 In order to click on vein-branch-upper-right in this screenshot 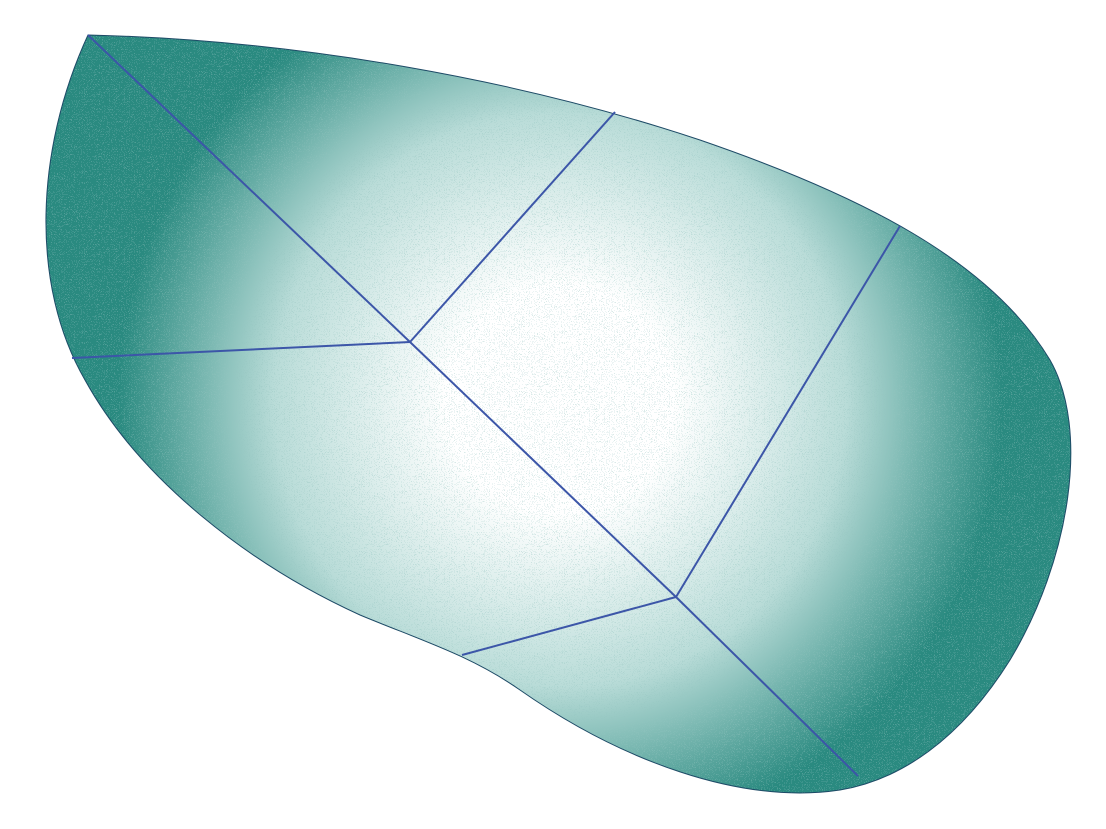, I will do `click(512, 227)`.